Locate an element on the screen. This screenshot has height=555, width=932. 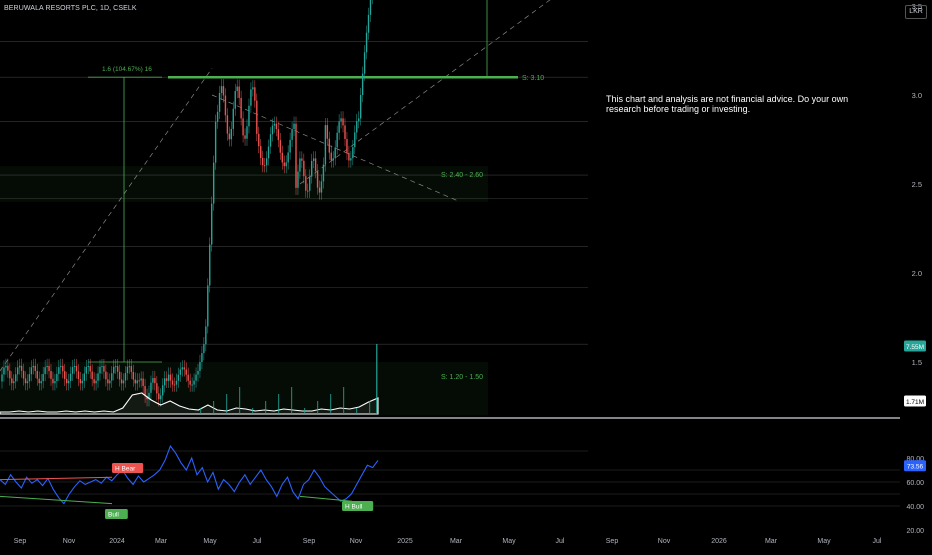
time-axis-tick: 2026 is located at coordinates (719, 541).